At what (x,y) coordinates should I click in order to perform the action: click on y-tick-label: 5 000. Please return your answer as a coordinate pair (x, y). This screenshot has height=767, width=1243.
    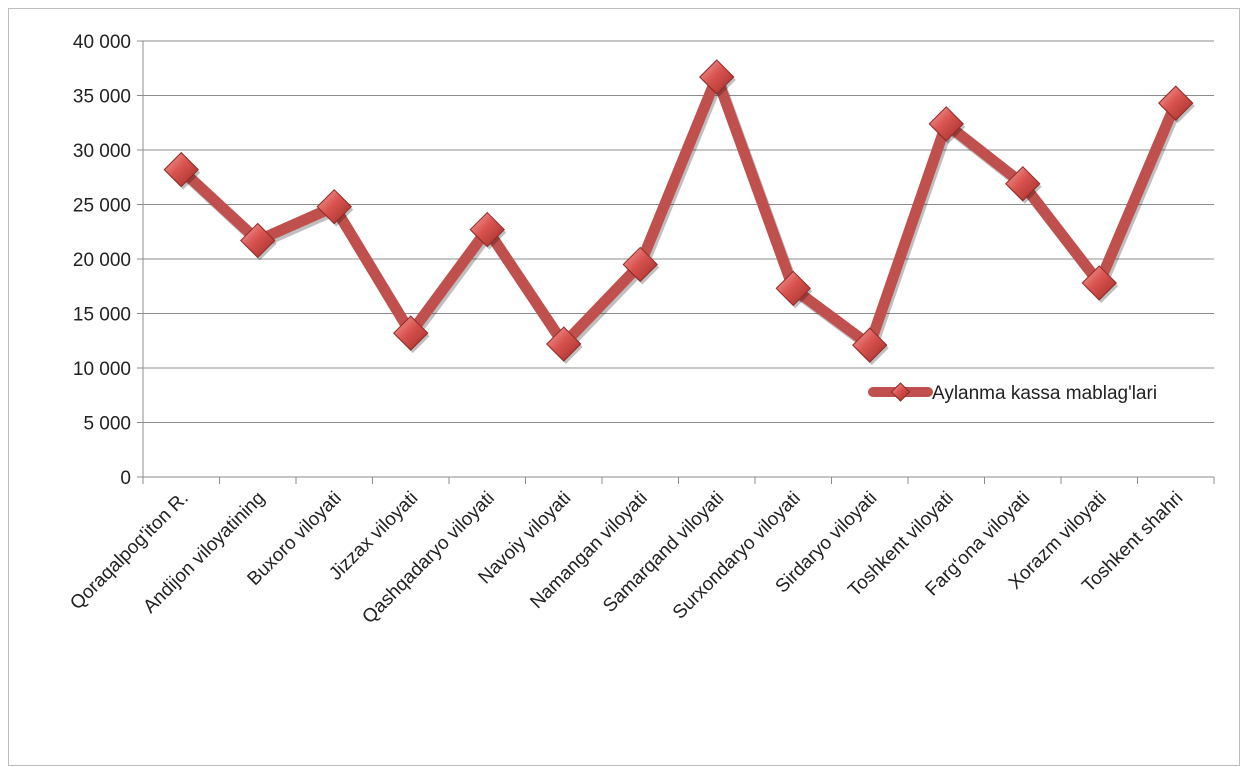
    Looking at the image, I should click on (107, 424).